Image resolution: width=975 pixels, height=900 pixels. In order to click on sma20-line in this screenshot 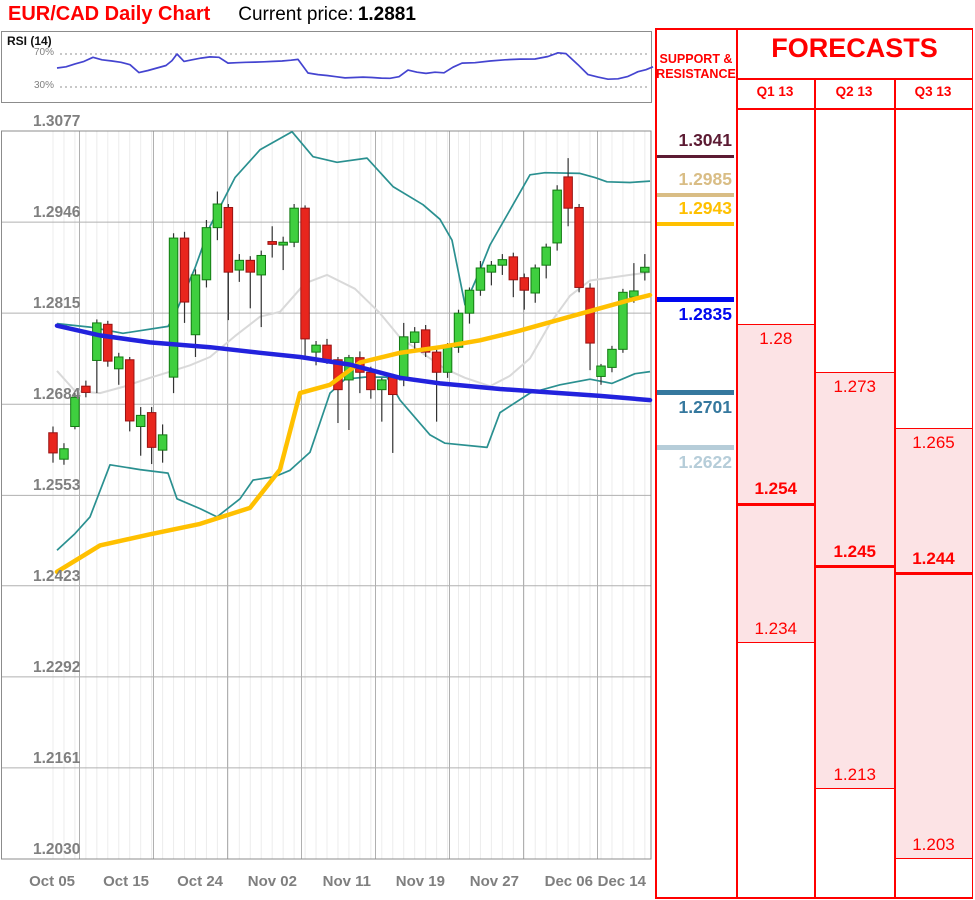, I will do `click(353, 333)`.